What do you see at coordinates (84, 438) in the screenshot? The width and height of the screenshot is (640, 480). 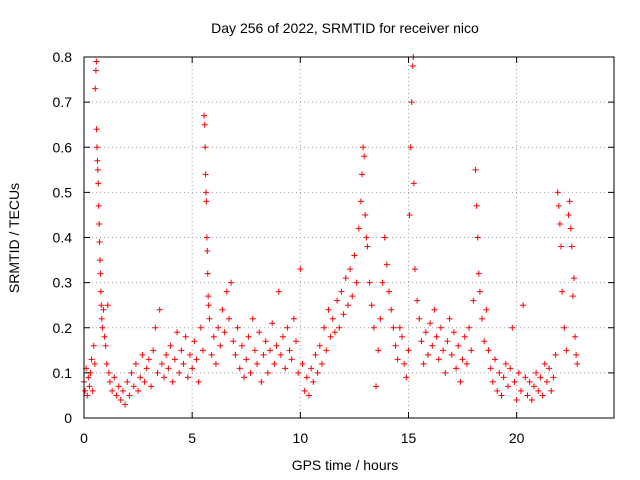 I see `x-tick-label: 0` at bounding box center [84, 438].